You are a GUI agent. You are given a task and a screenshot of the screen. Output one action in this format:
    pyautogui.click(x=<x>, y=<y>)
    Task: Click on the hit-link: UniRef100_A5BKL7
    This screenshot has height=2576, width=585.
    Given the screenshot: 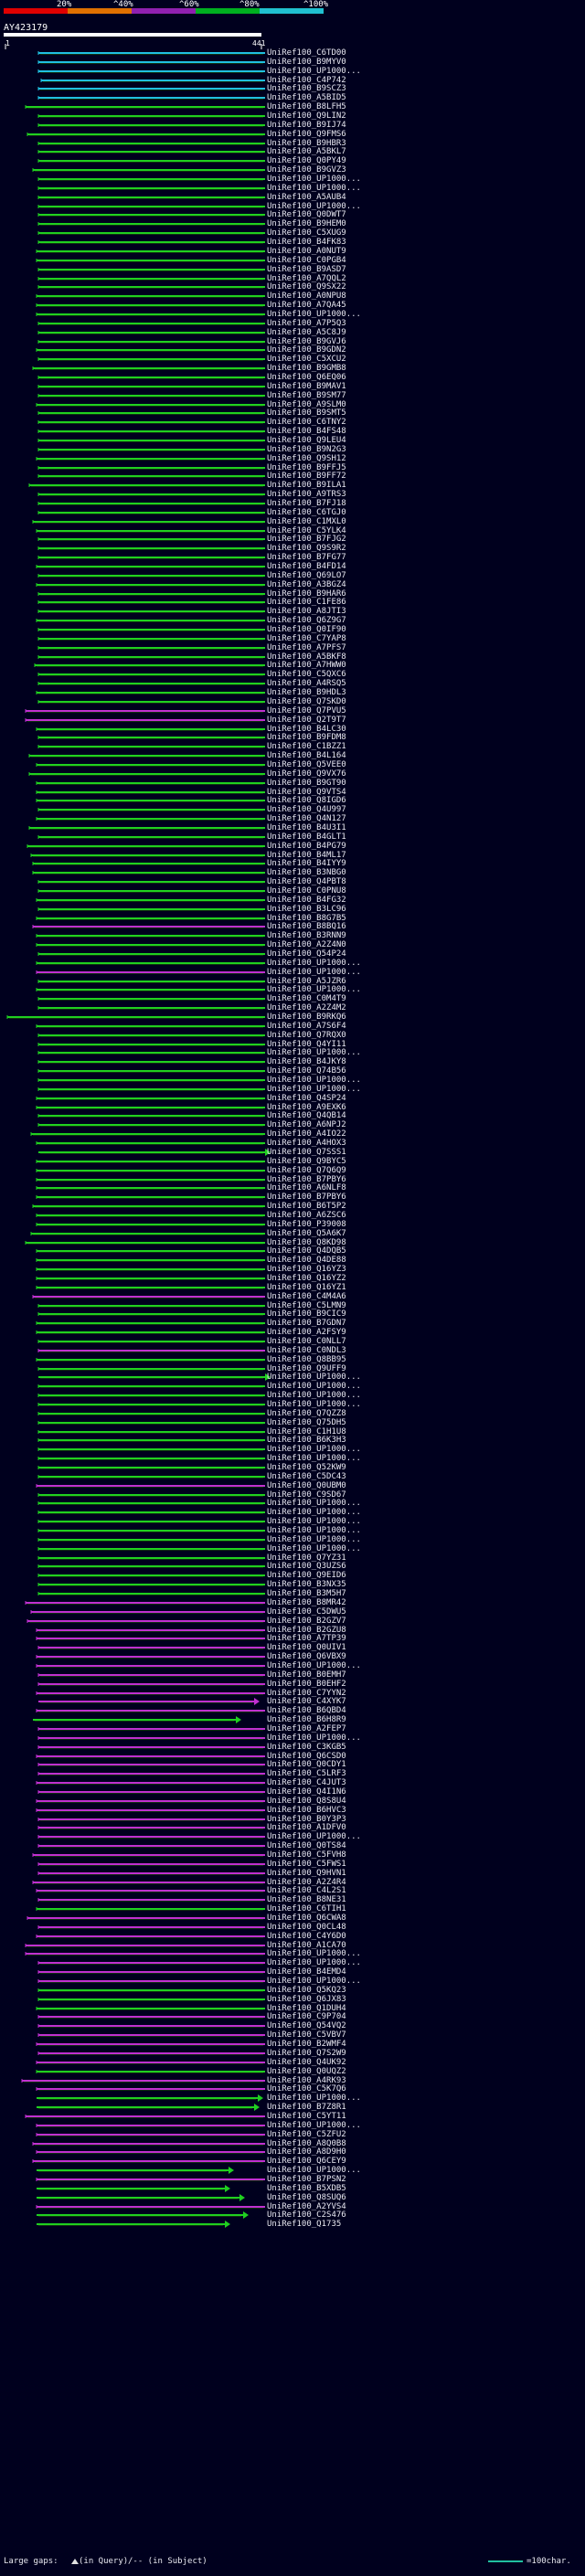 What is the action you would take?
    pyautogui.click(x=307, y=151)
    